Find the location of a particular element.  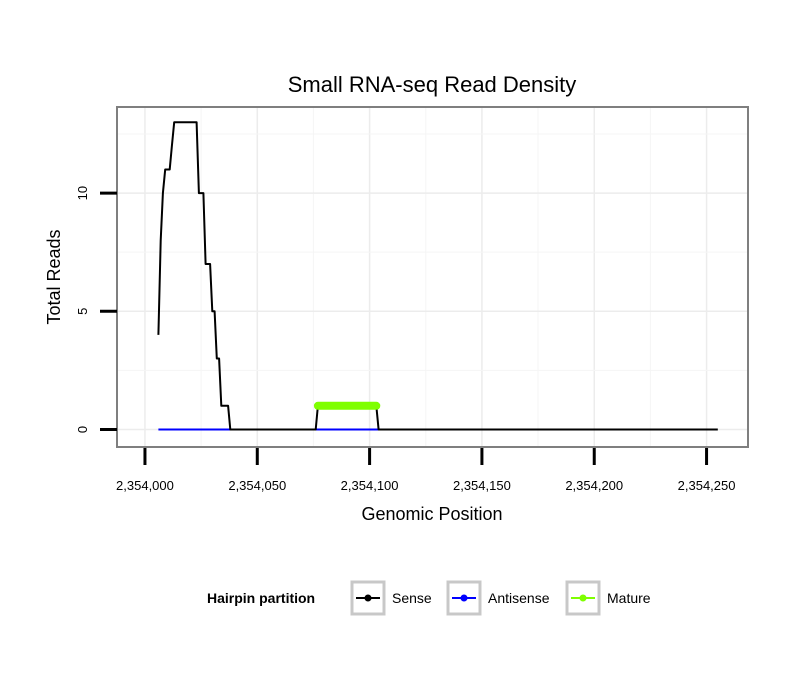

chart-title: Small RNA-seq Read Density is located at coordinates (432, 84).